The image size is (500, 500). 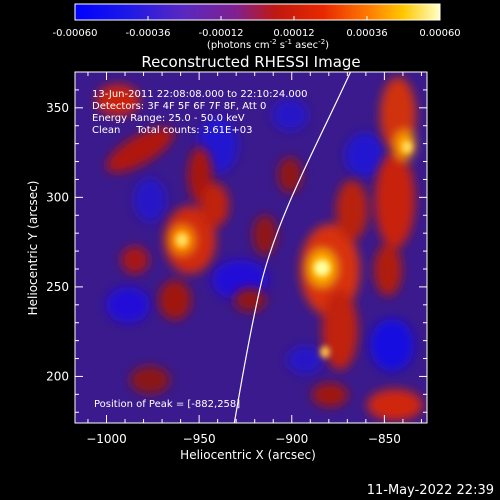 I want to click on y-tick-label: 250, so click(x=57, y=287).